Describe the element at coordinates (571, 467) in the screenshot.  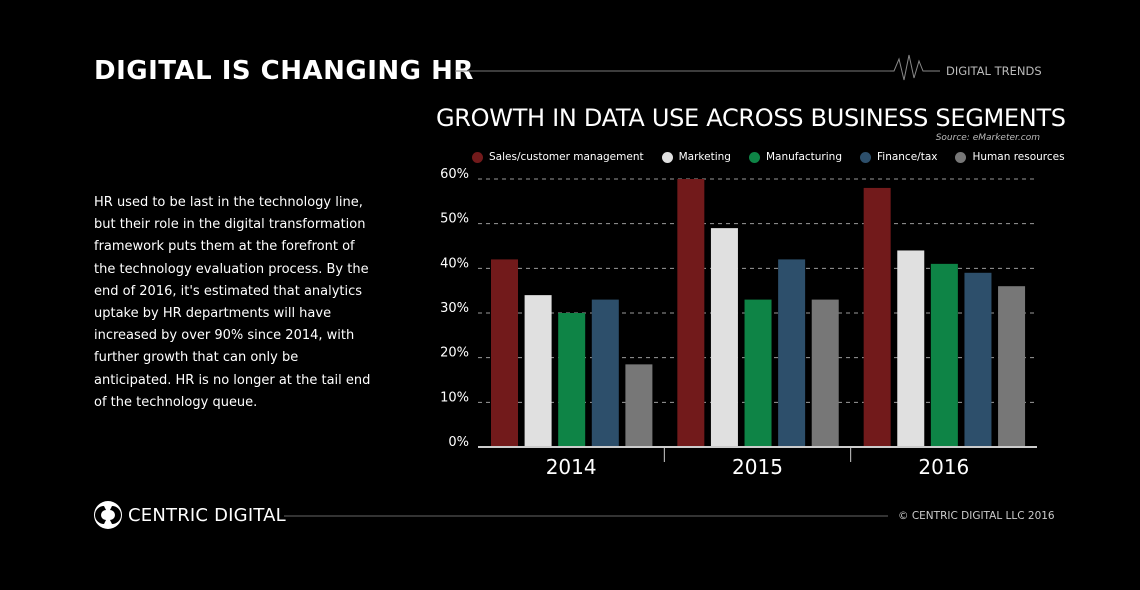
I see `x-tick-label: 2014` at that location.